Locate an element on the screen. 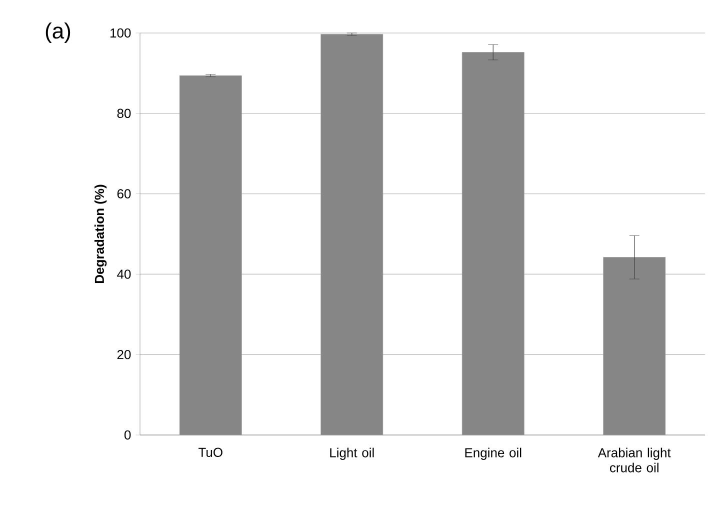 The image size is (722, 518). text: (a) is located at coordinates (58, 33).